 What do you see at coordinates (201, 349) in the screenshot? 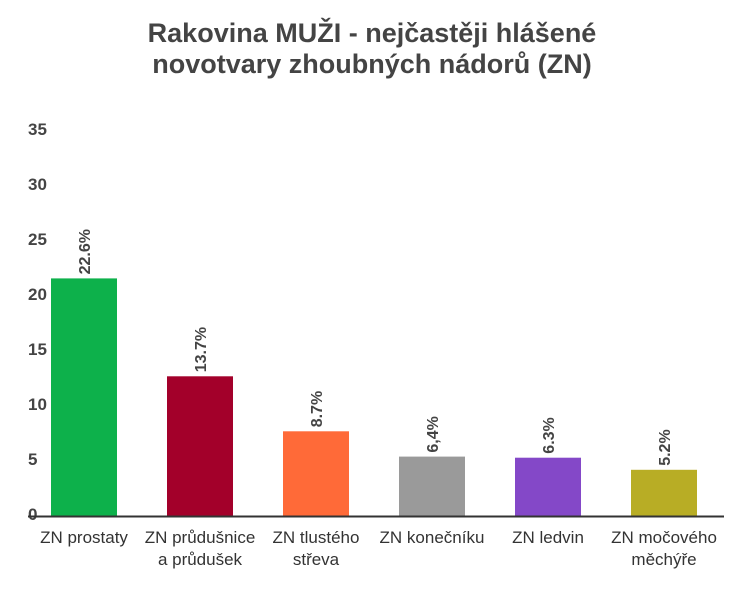
I see `data-label: 13.7%` at bounding box center [201, 349].